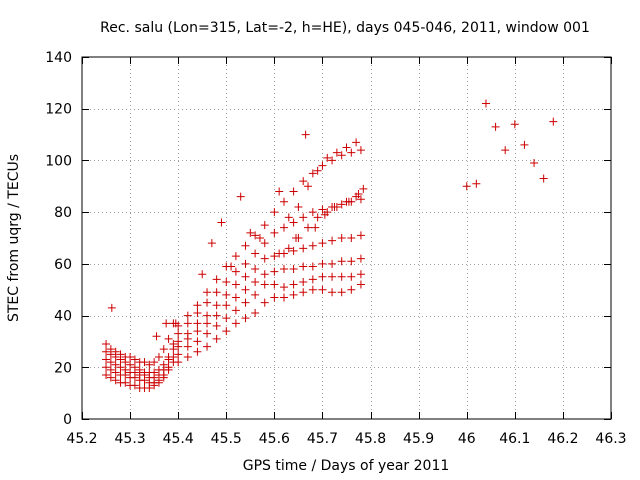 This screenshot has width=640, height=480. Describe the element at coordinates (467, 439) in the screenshot. I see `x-tick-label: 46` at that location.